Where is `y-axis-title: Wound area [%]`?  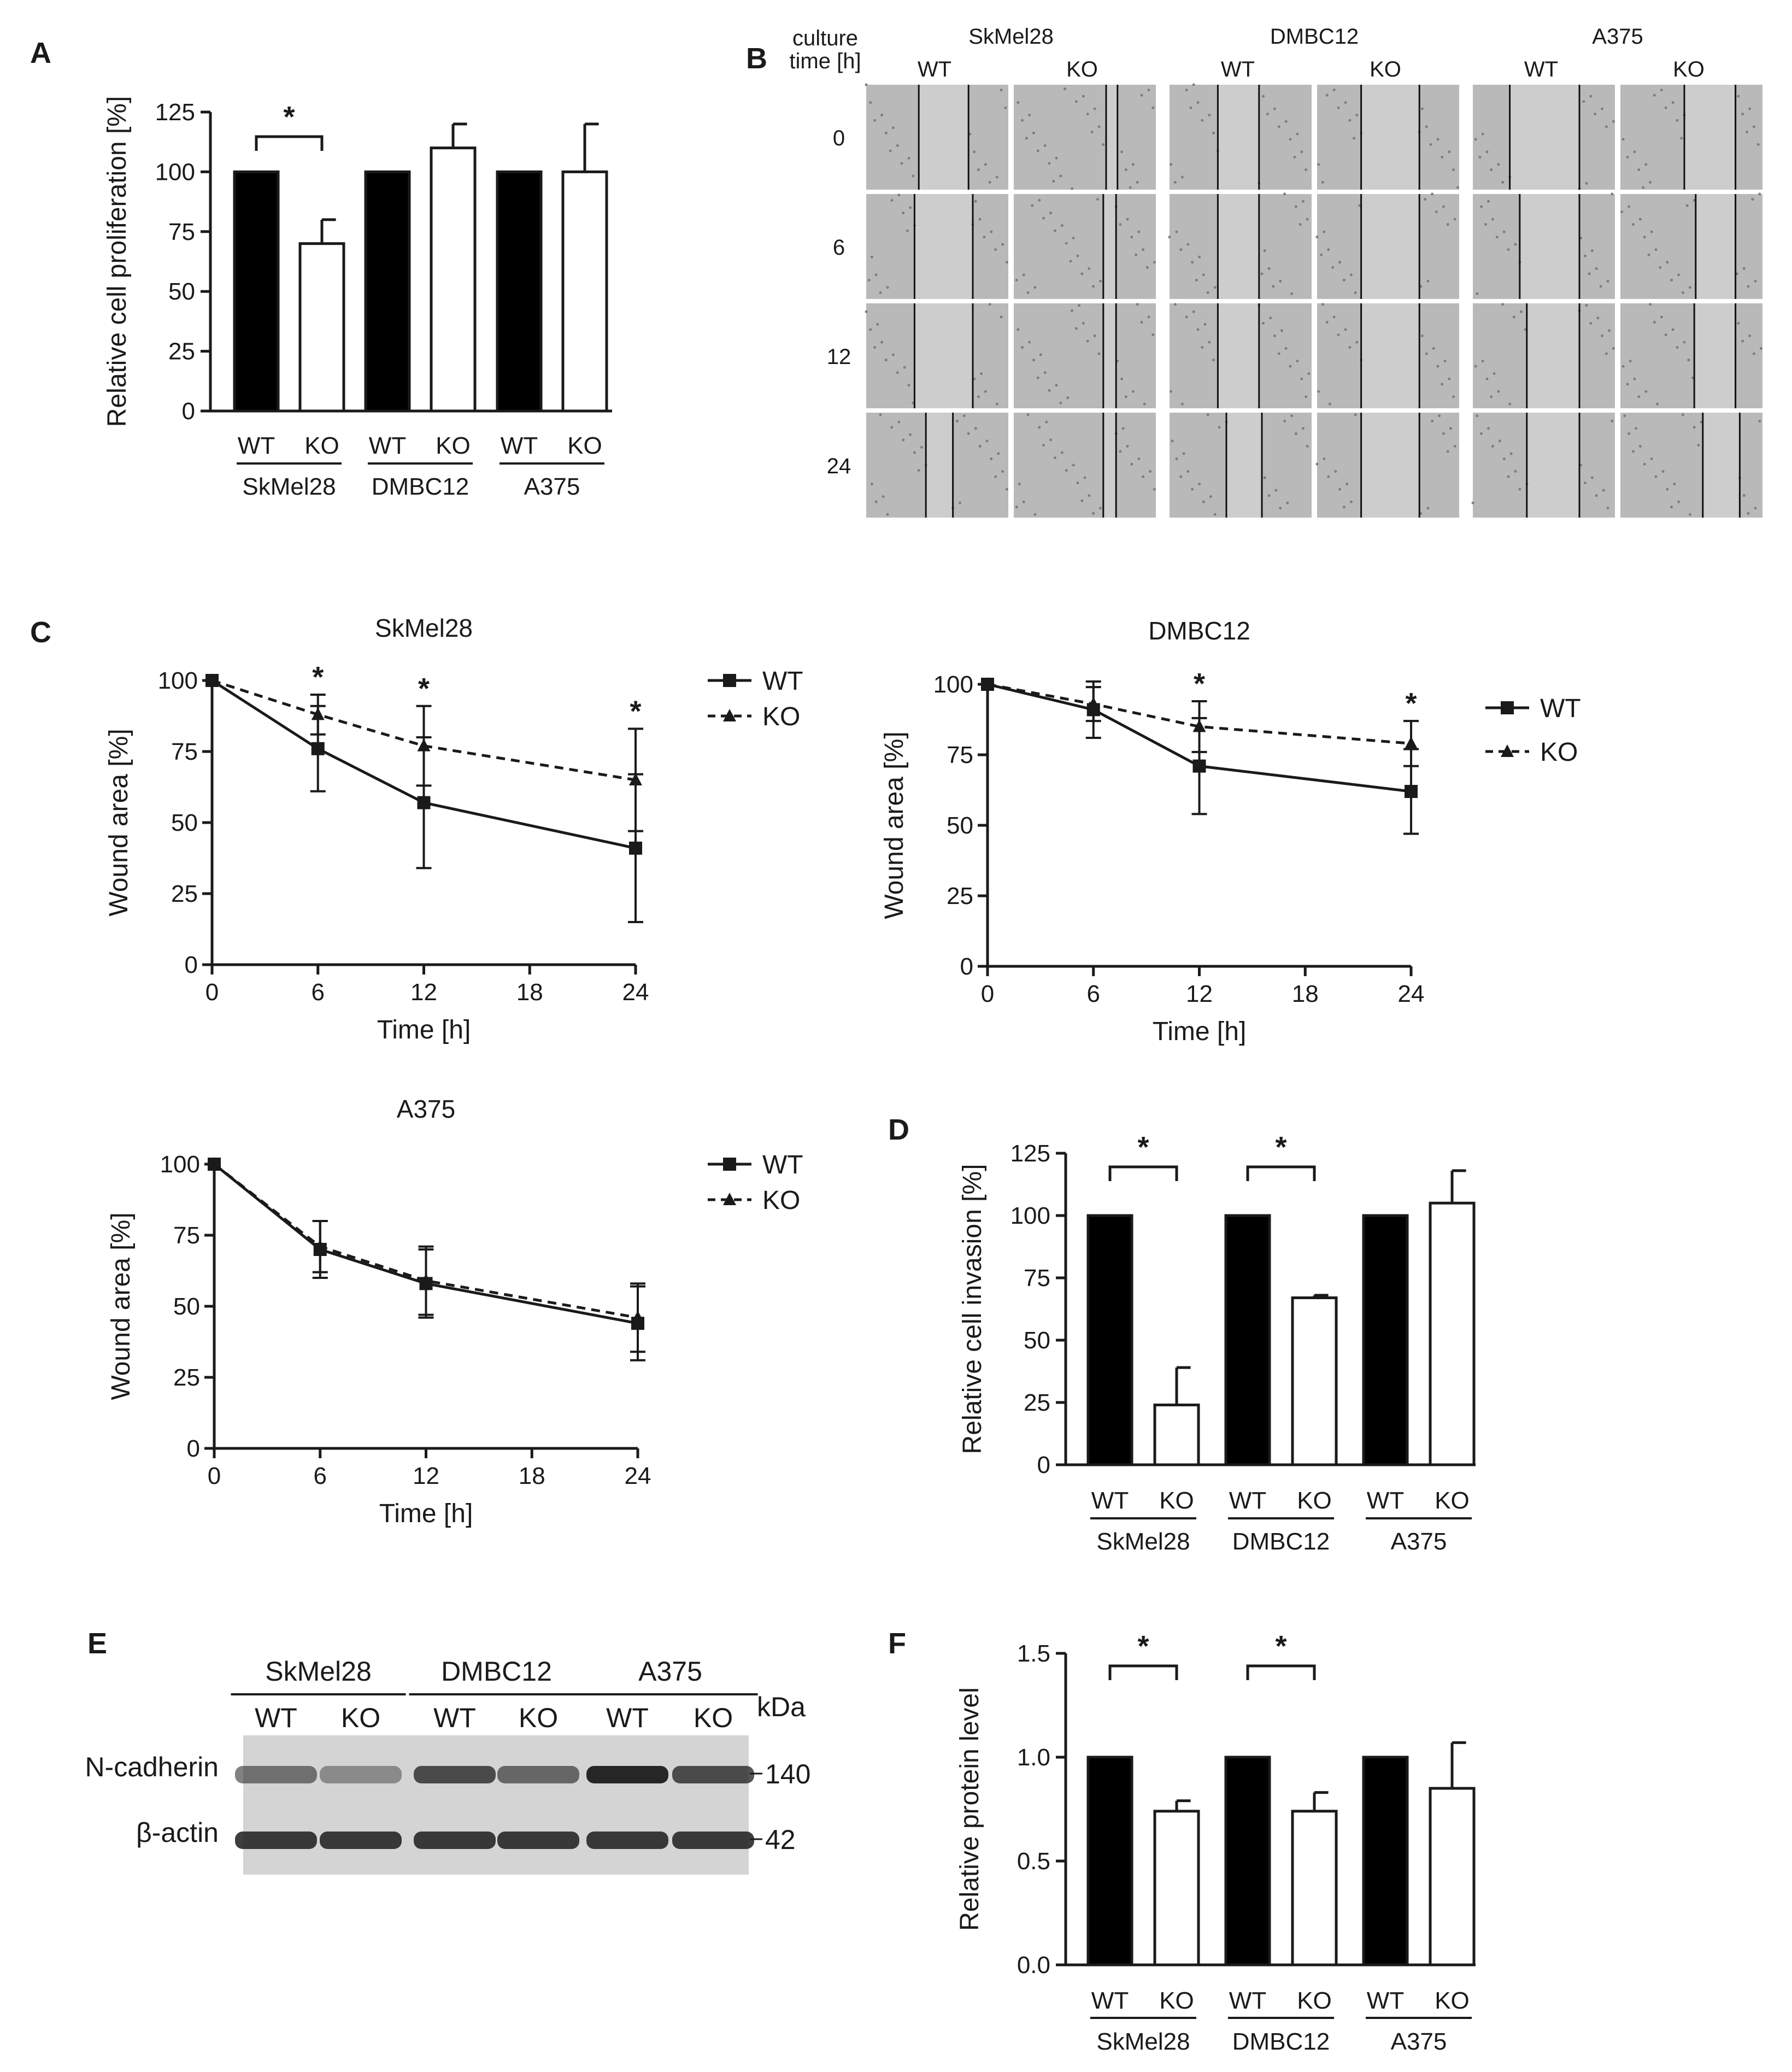
y-axis-title: Wound area [%] is located at coordinates (894, 825).